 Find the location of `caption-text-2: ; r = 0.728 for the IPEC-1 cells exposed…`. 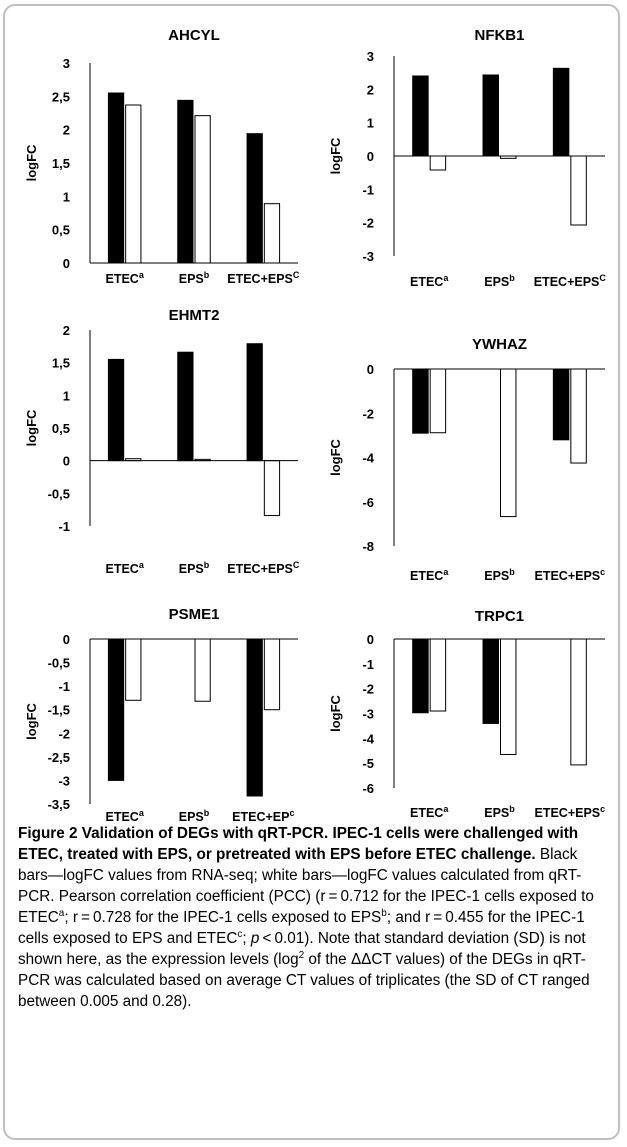

caption-text-2: ; r = 0.728 for the IPEC-1 cells exposed… is located at coordinates (223, 917).